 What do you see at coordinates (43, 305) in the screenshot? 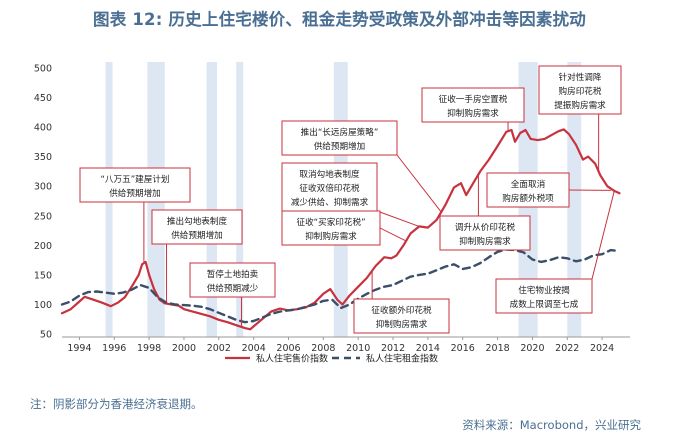
I see `y-tick-label: 100` at bounding box center [43, 305].